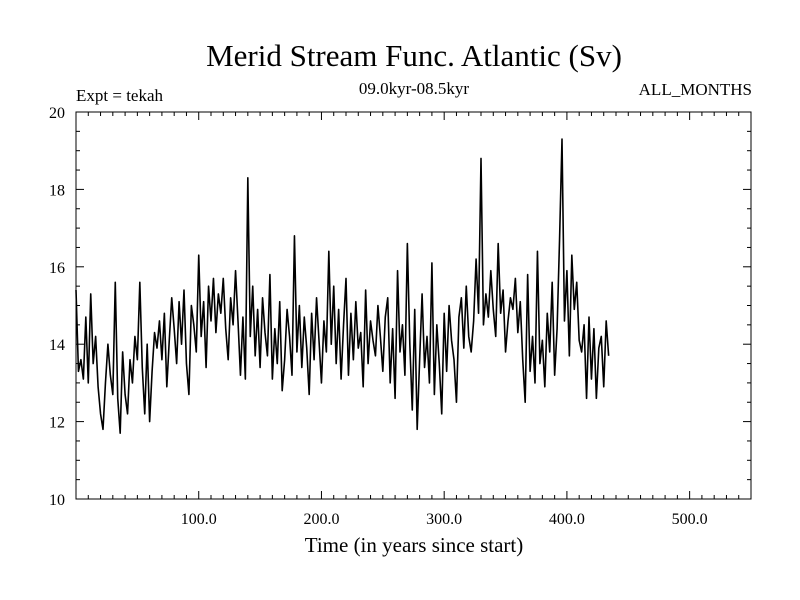 This screenshot has width=800, height=600. I want to click on chart-title: Merid Stream Func. Atlantic (Sv), so click(414, 55).